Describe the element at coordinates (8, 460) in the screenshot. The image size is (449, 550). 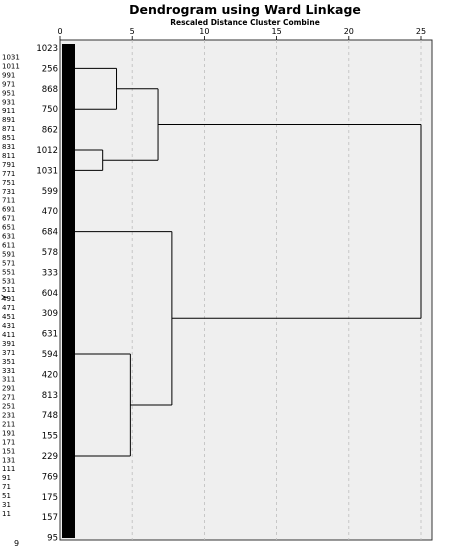
I see `case-label: 131` at that location.